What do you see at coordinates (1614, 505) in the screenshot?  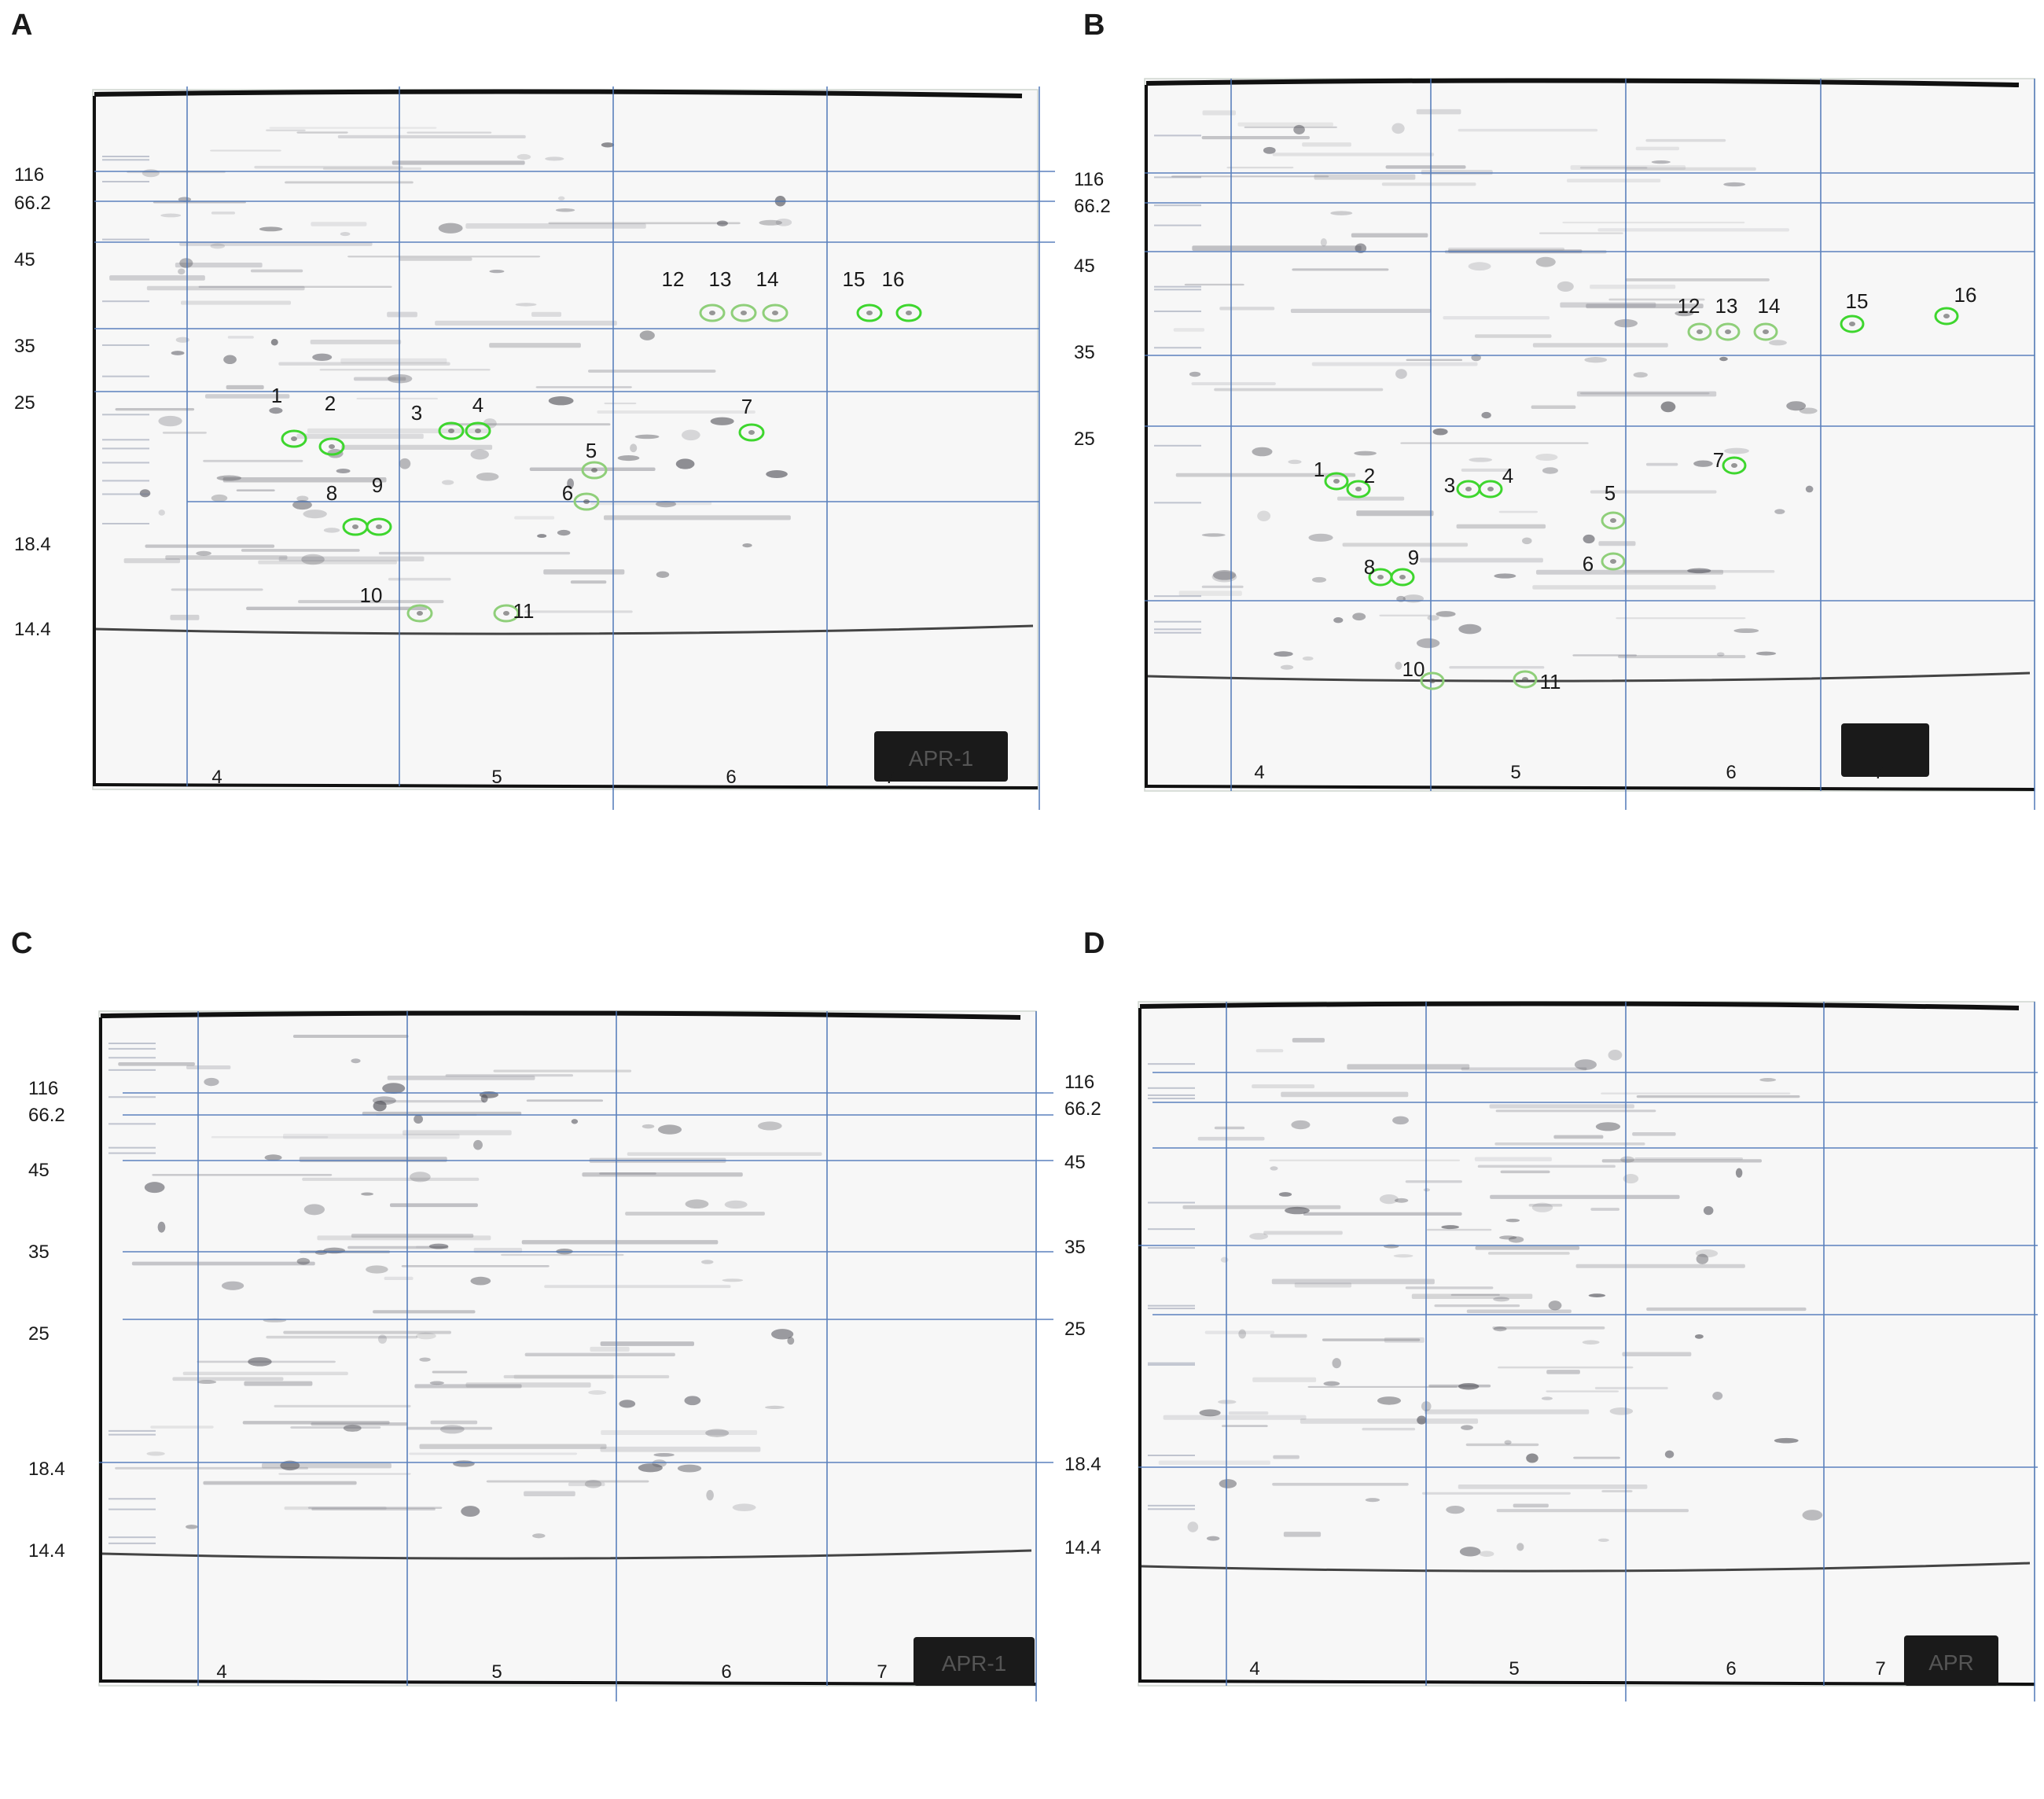 I see `spot-5: 5` at bounding box center [1614, 505].